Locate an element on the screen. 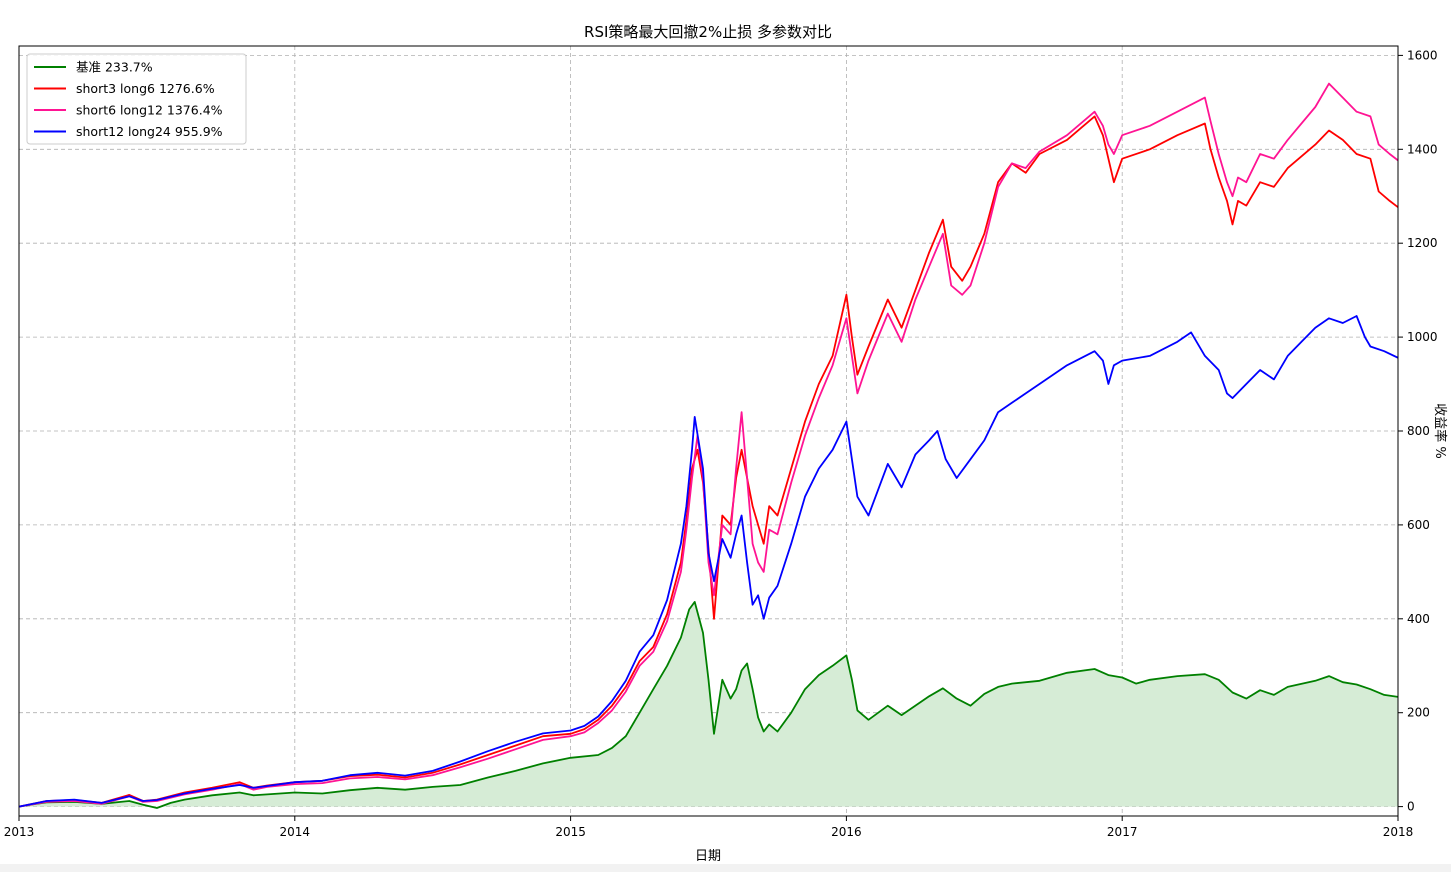  y-tick-label: 800 is located at coordinates (1418, 431).